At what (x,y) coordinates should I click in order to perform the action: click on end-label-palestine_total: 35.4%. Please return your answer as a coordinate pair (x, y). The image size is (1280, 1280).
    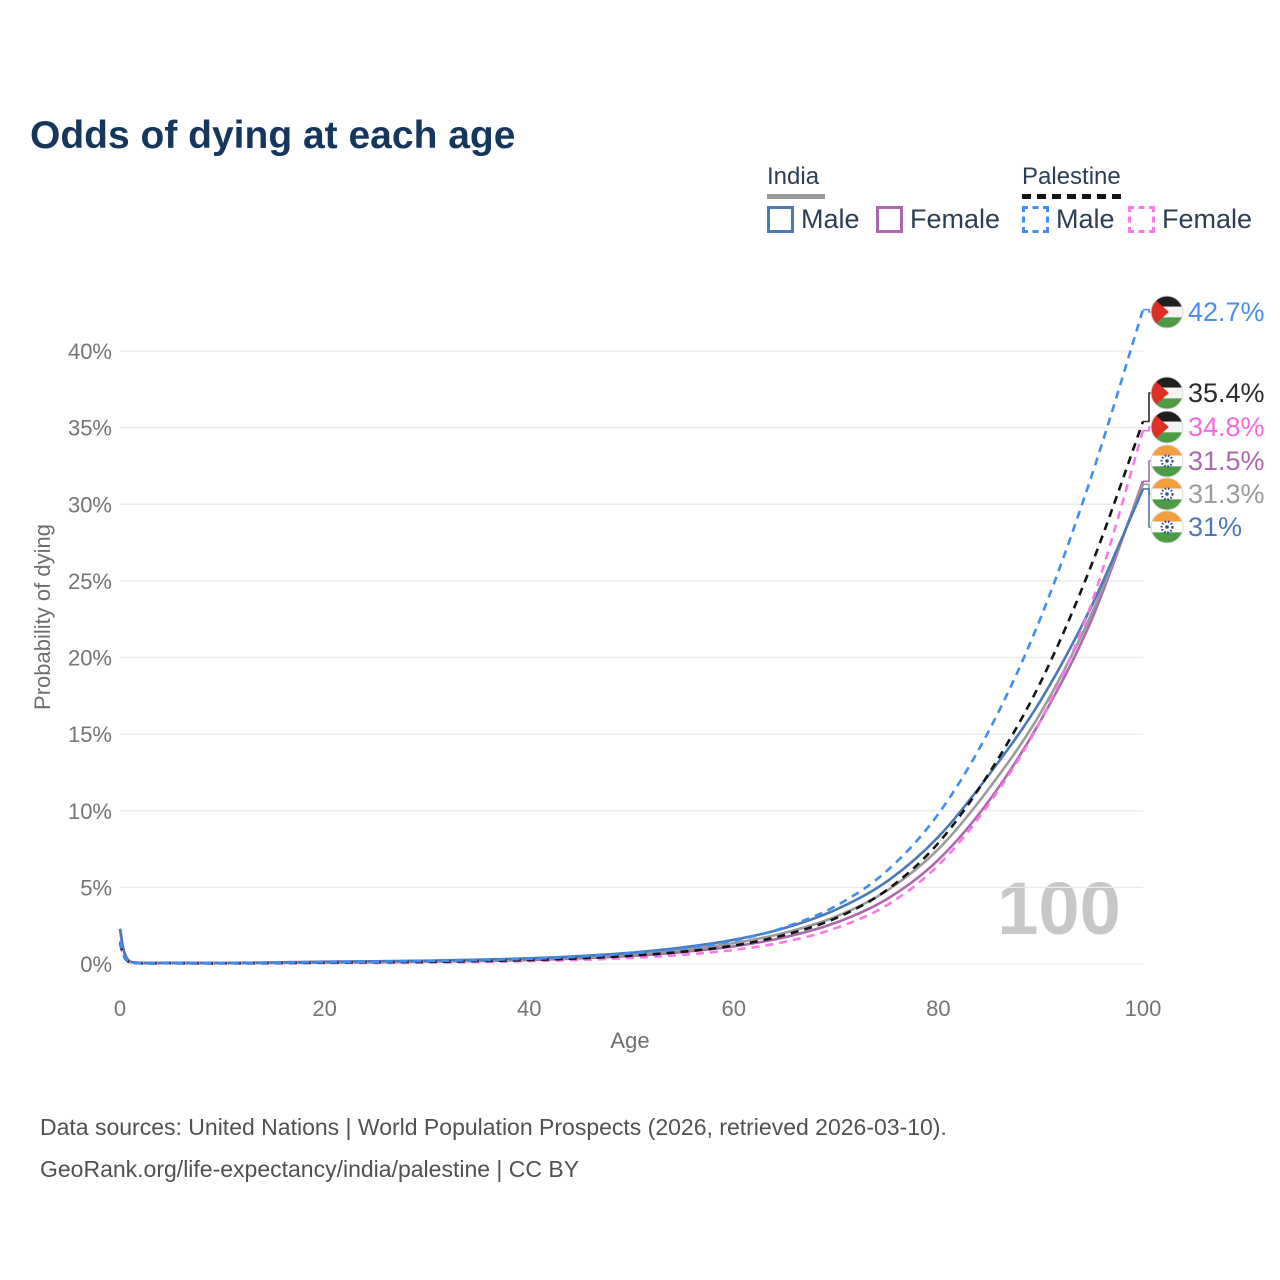
    Looking at the image, I should click on (1204, 399).